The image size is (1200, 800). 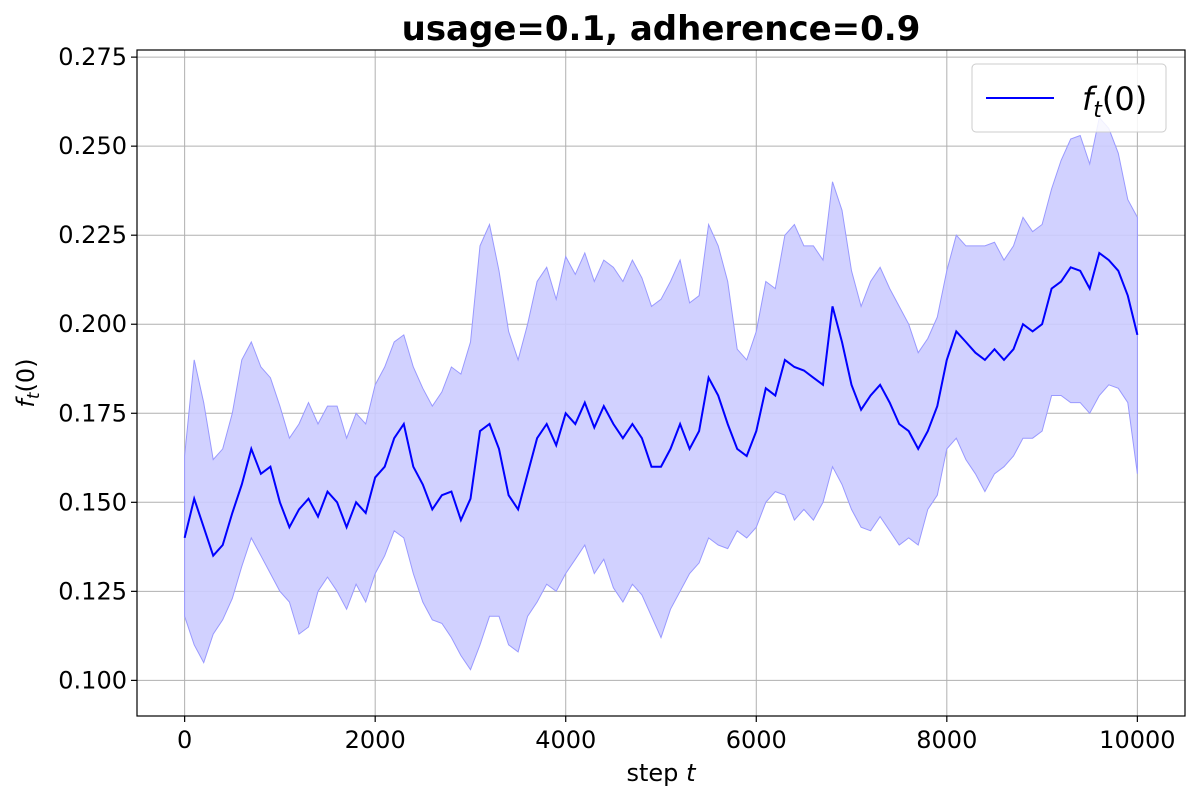 What do you see at coordinates (92, 591) in the screenshot?
I see `y-tick-label: 0.125` at bounding box center [92, 591].